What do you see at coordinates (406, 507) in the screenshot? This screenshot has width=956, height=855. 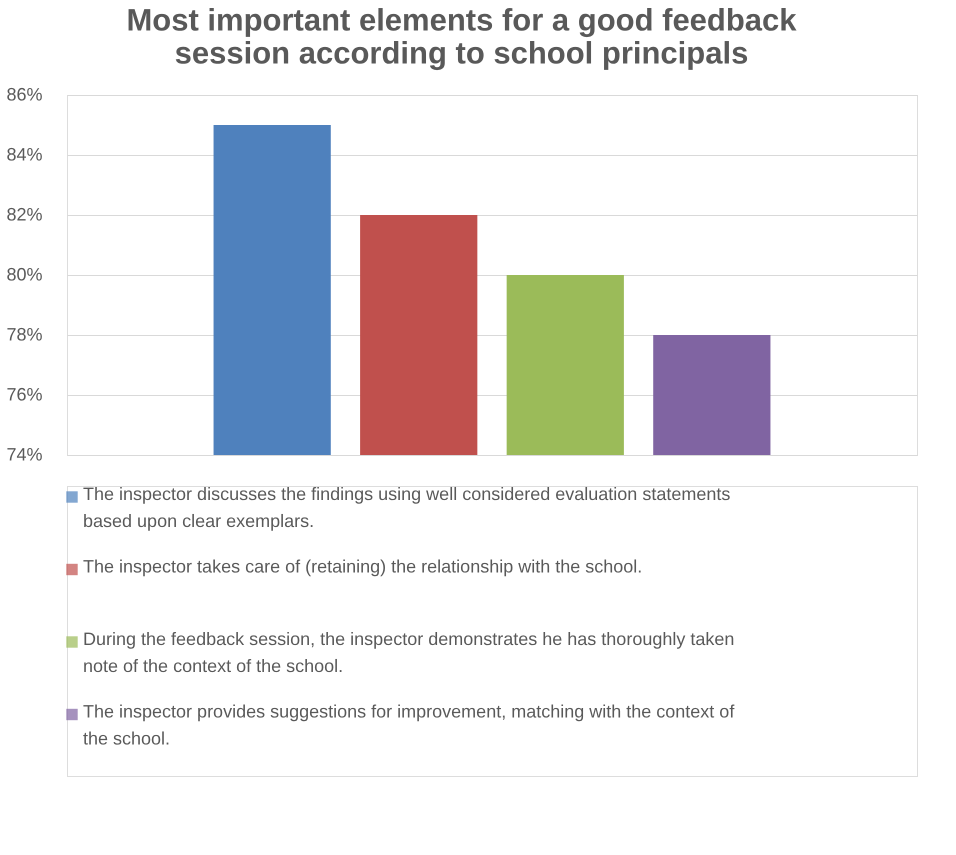 I see `legend-label: The inspector discusses the findings using well considered evaluation statements based upon clear exemplars.` at bounding box center [406, 507].